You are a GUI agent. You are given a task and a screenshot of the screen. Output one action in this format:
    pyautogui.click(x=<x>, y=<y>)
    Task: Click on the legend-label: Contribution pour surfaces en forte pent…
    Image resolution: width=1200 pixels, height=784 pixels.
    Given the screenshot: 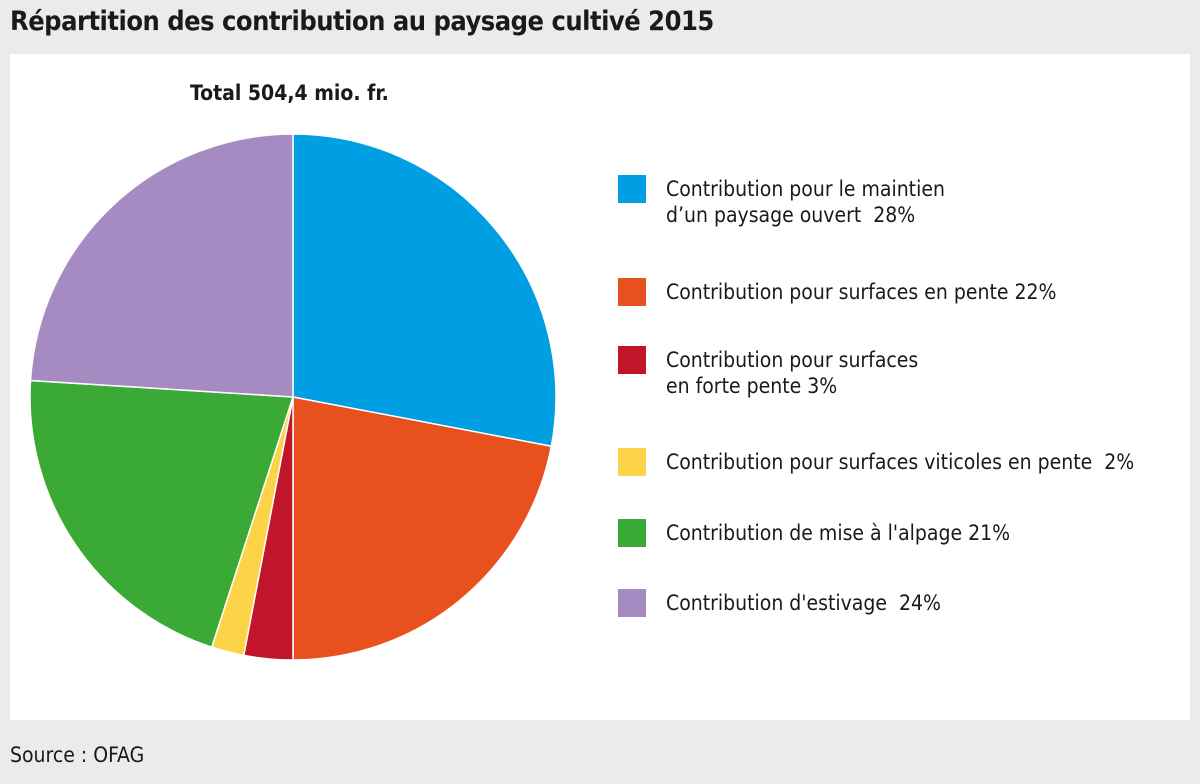 What is the action you would take?
    pyautogui.click(x=792, y=373)
    